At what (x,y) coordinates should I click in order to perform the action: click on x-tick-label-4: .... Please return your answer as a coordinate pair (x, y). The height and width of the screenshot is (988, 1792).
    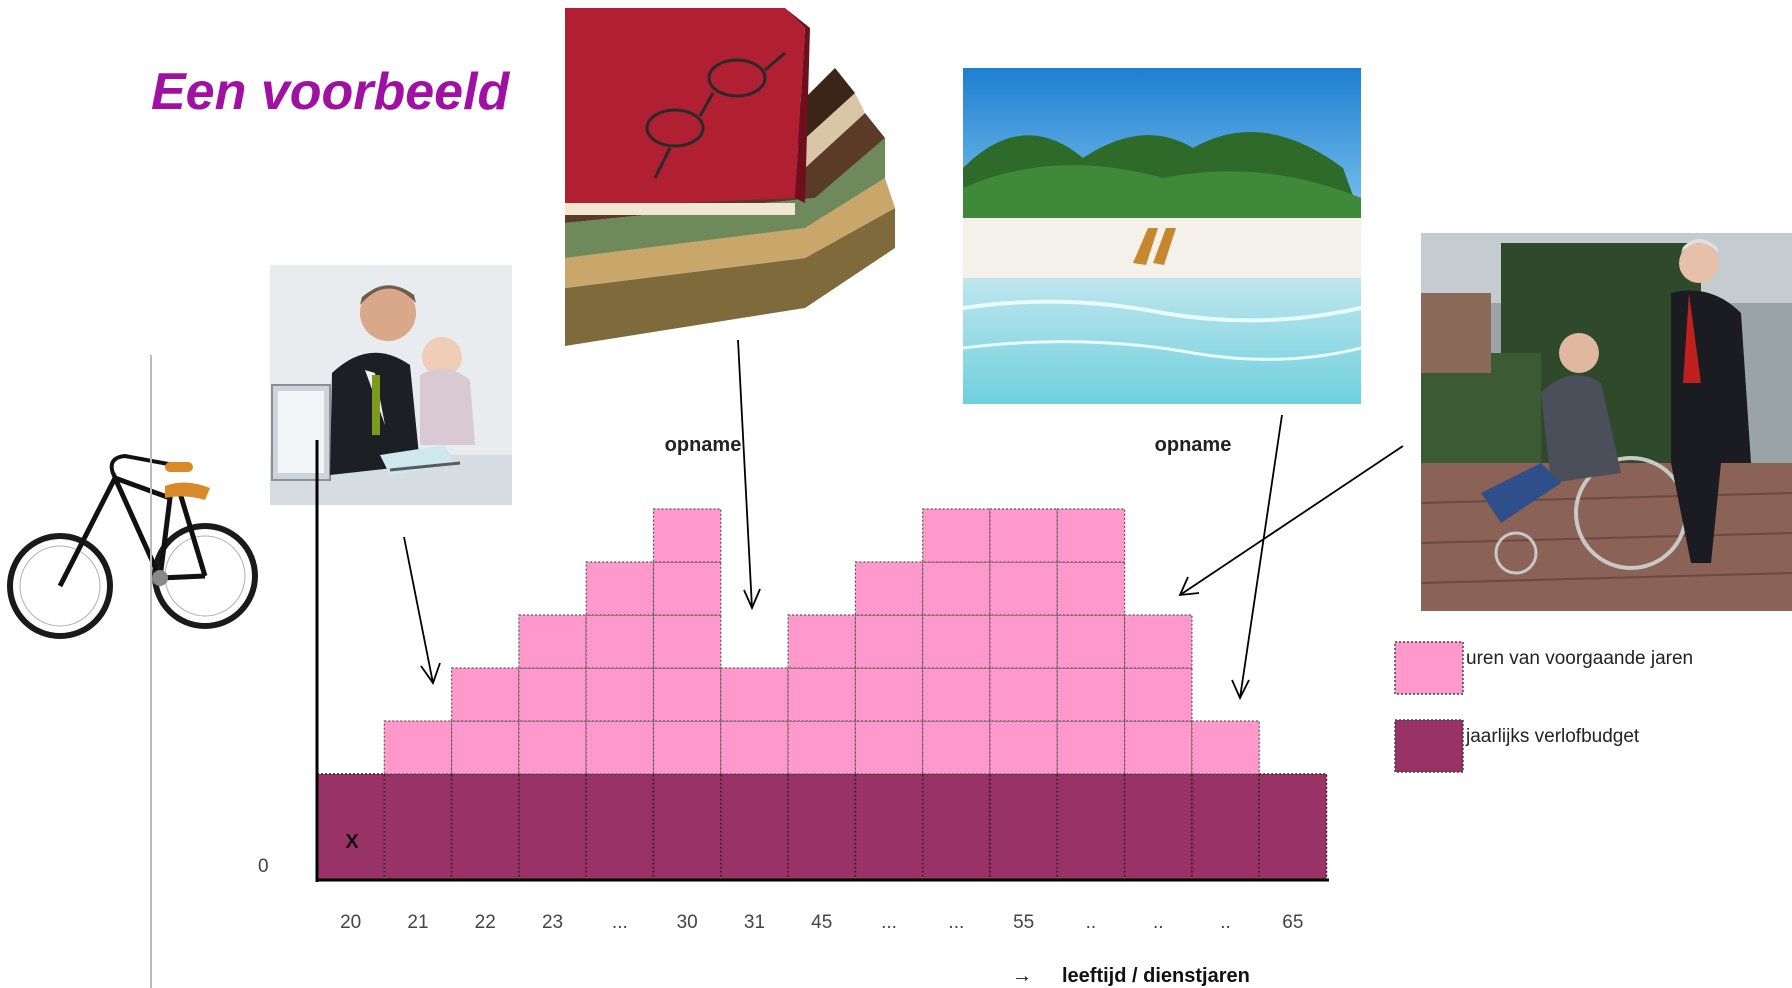
    Looking at the image, I should click on (620, 922).